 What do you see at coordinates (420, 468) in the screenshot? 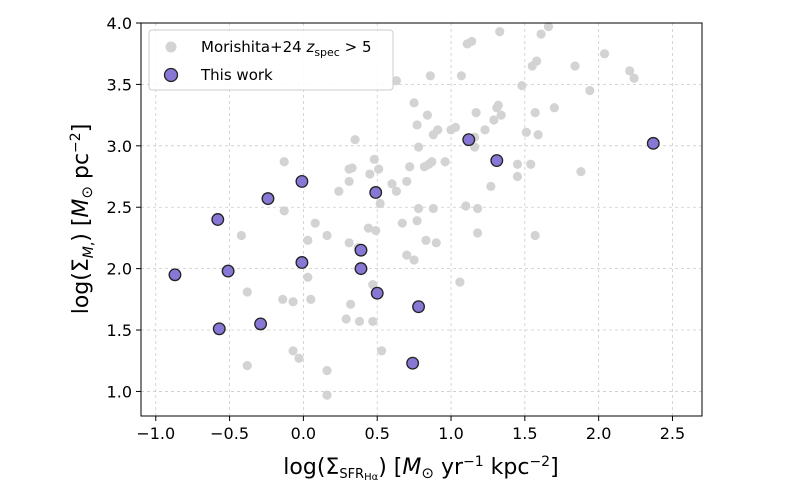
I see `x-axis-label: log(ΣSFRHα) [M⊙ yr−1 kpc−2]` at bounding box center [420, 468].